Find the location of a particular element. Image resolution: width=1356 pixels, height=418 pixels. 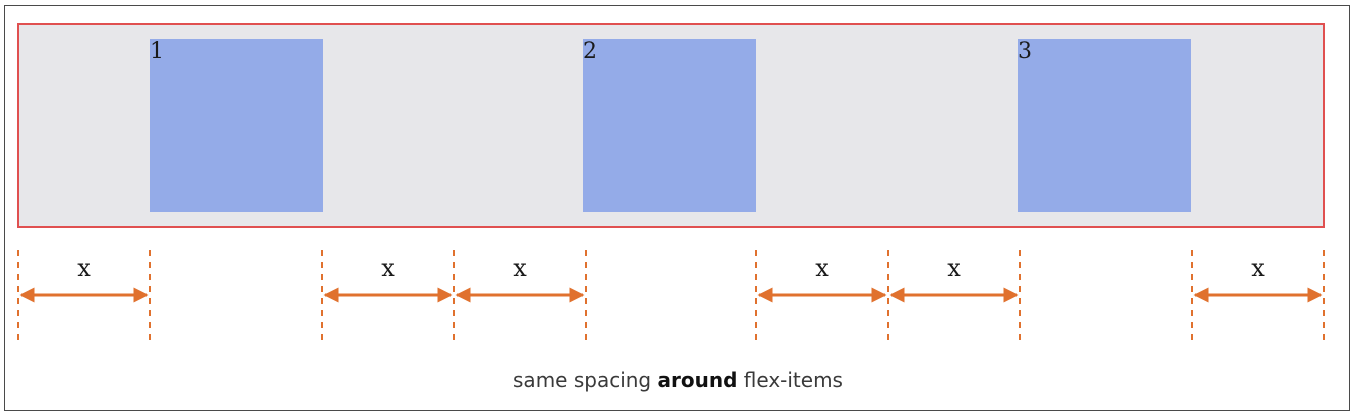

spacing-label-5: x is located at coordinates (954, 268).